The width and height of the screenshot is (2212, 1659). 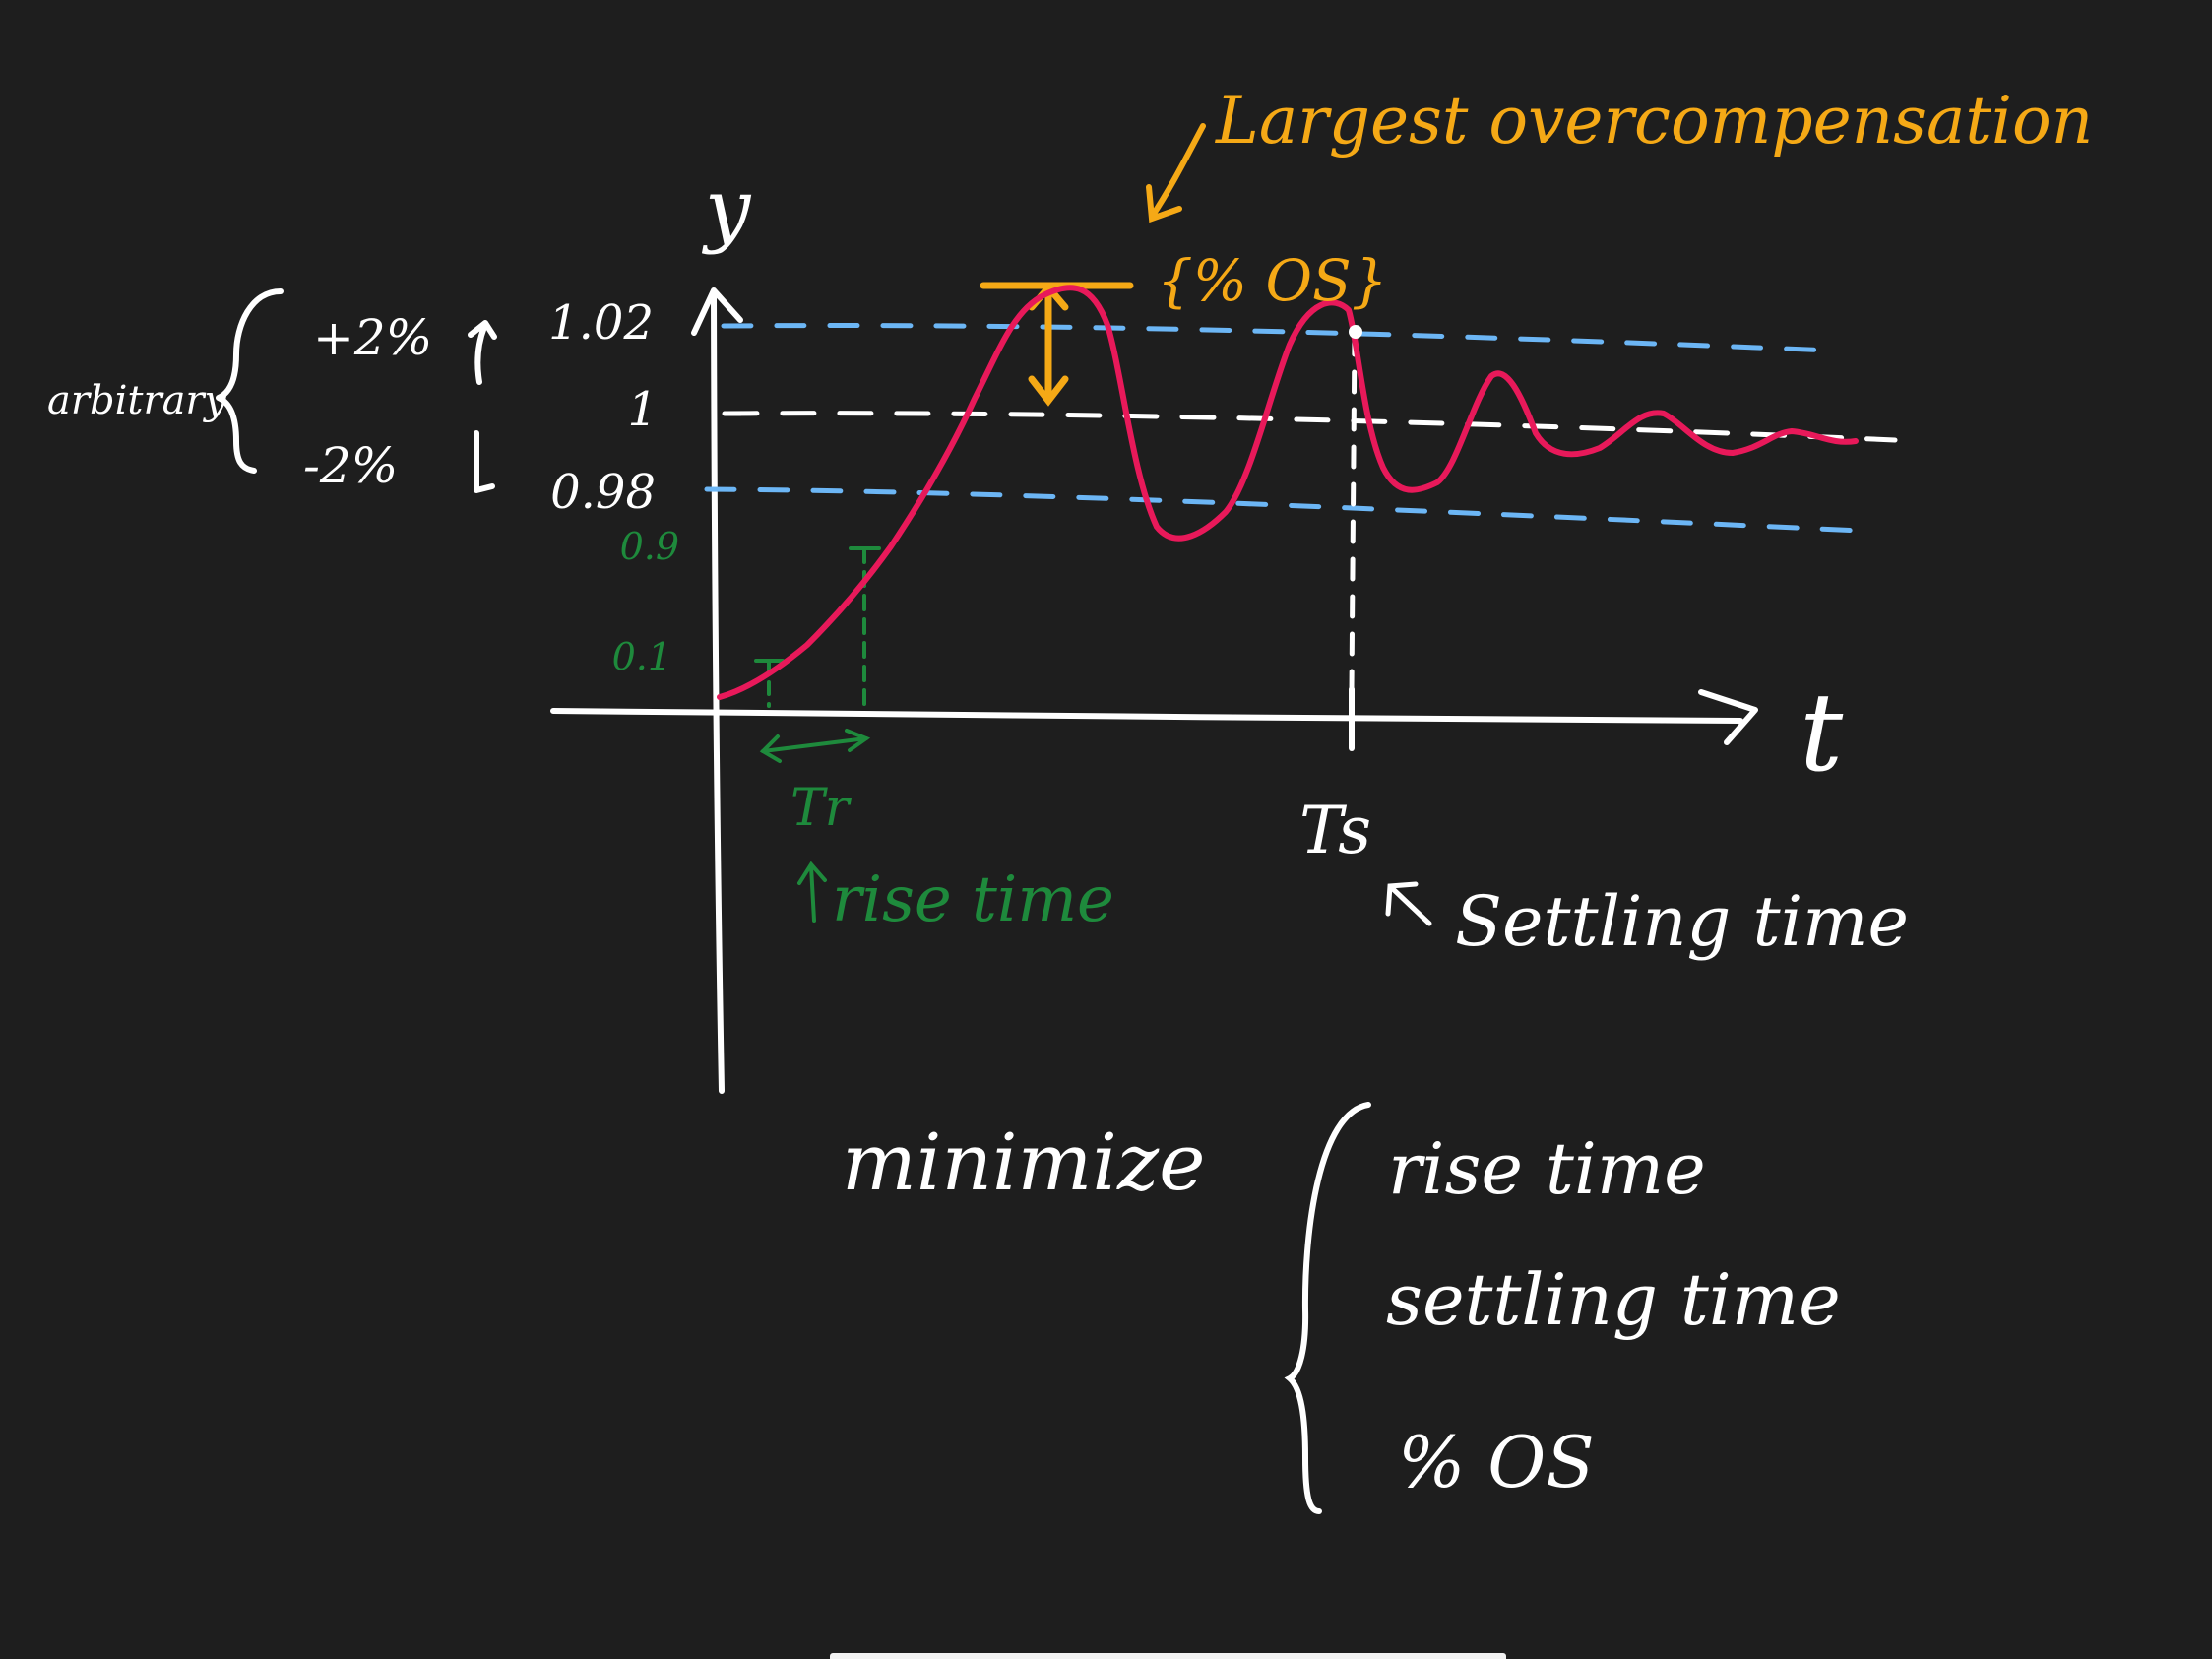 What do you see at coordinates (1277, 338) in the screenshot?
I see `upper-tolerance-line` at bounding box center [1277, 338].